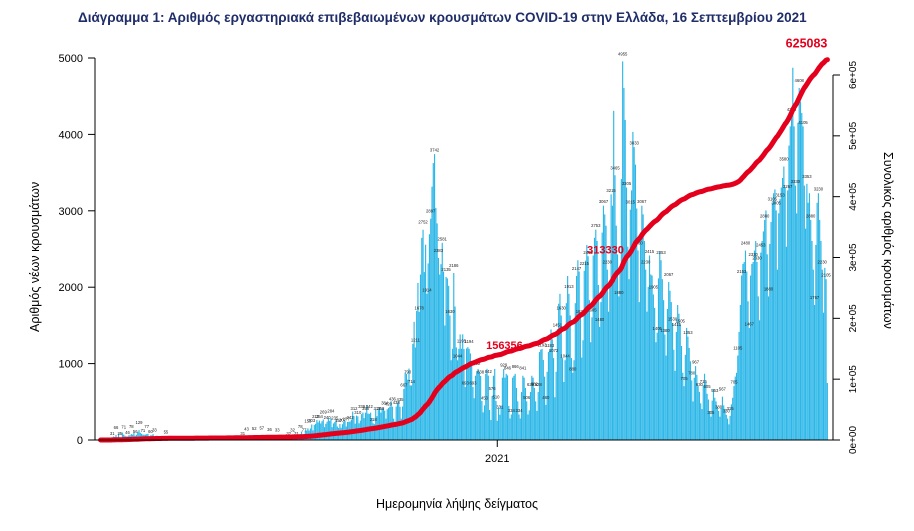  Describe the element at coordinates (788, 186) in the screenshot. I see `bar-value-label: 3267` at that location.